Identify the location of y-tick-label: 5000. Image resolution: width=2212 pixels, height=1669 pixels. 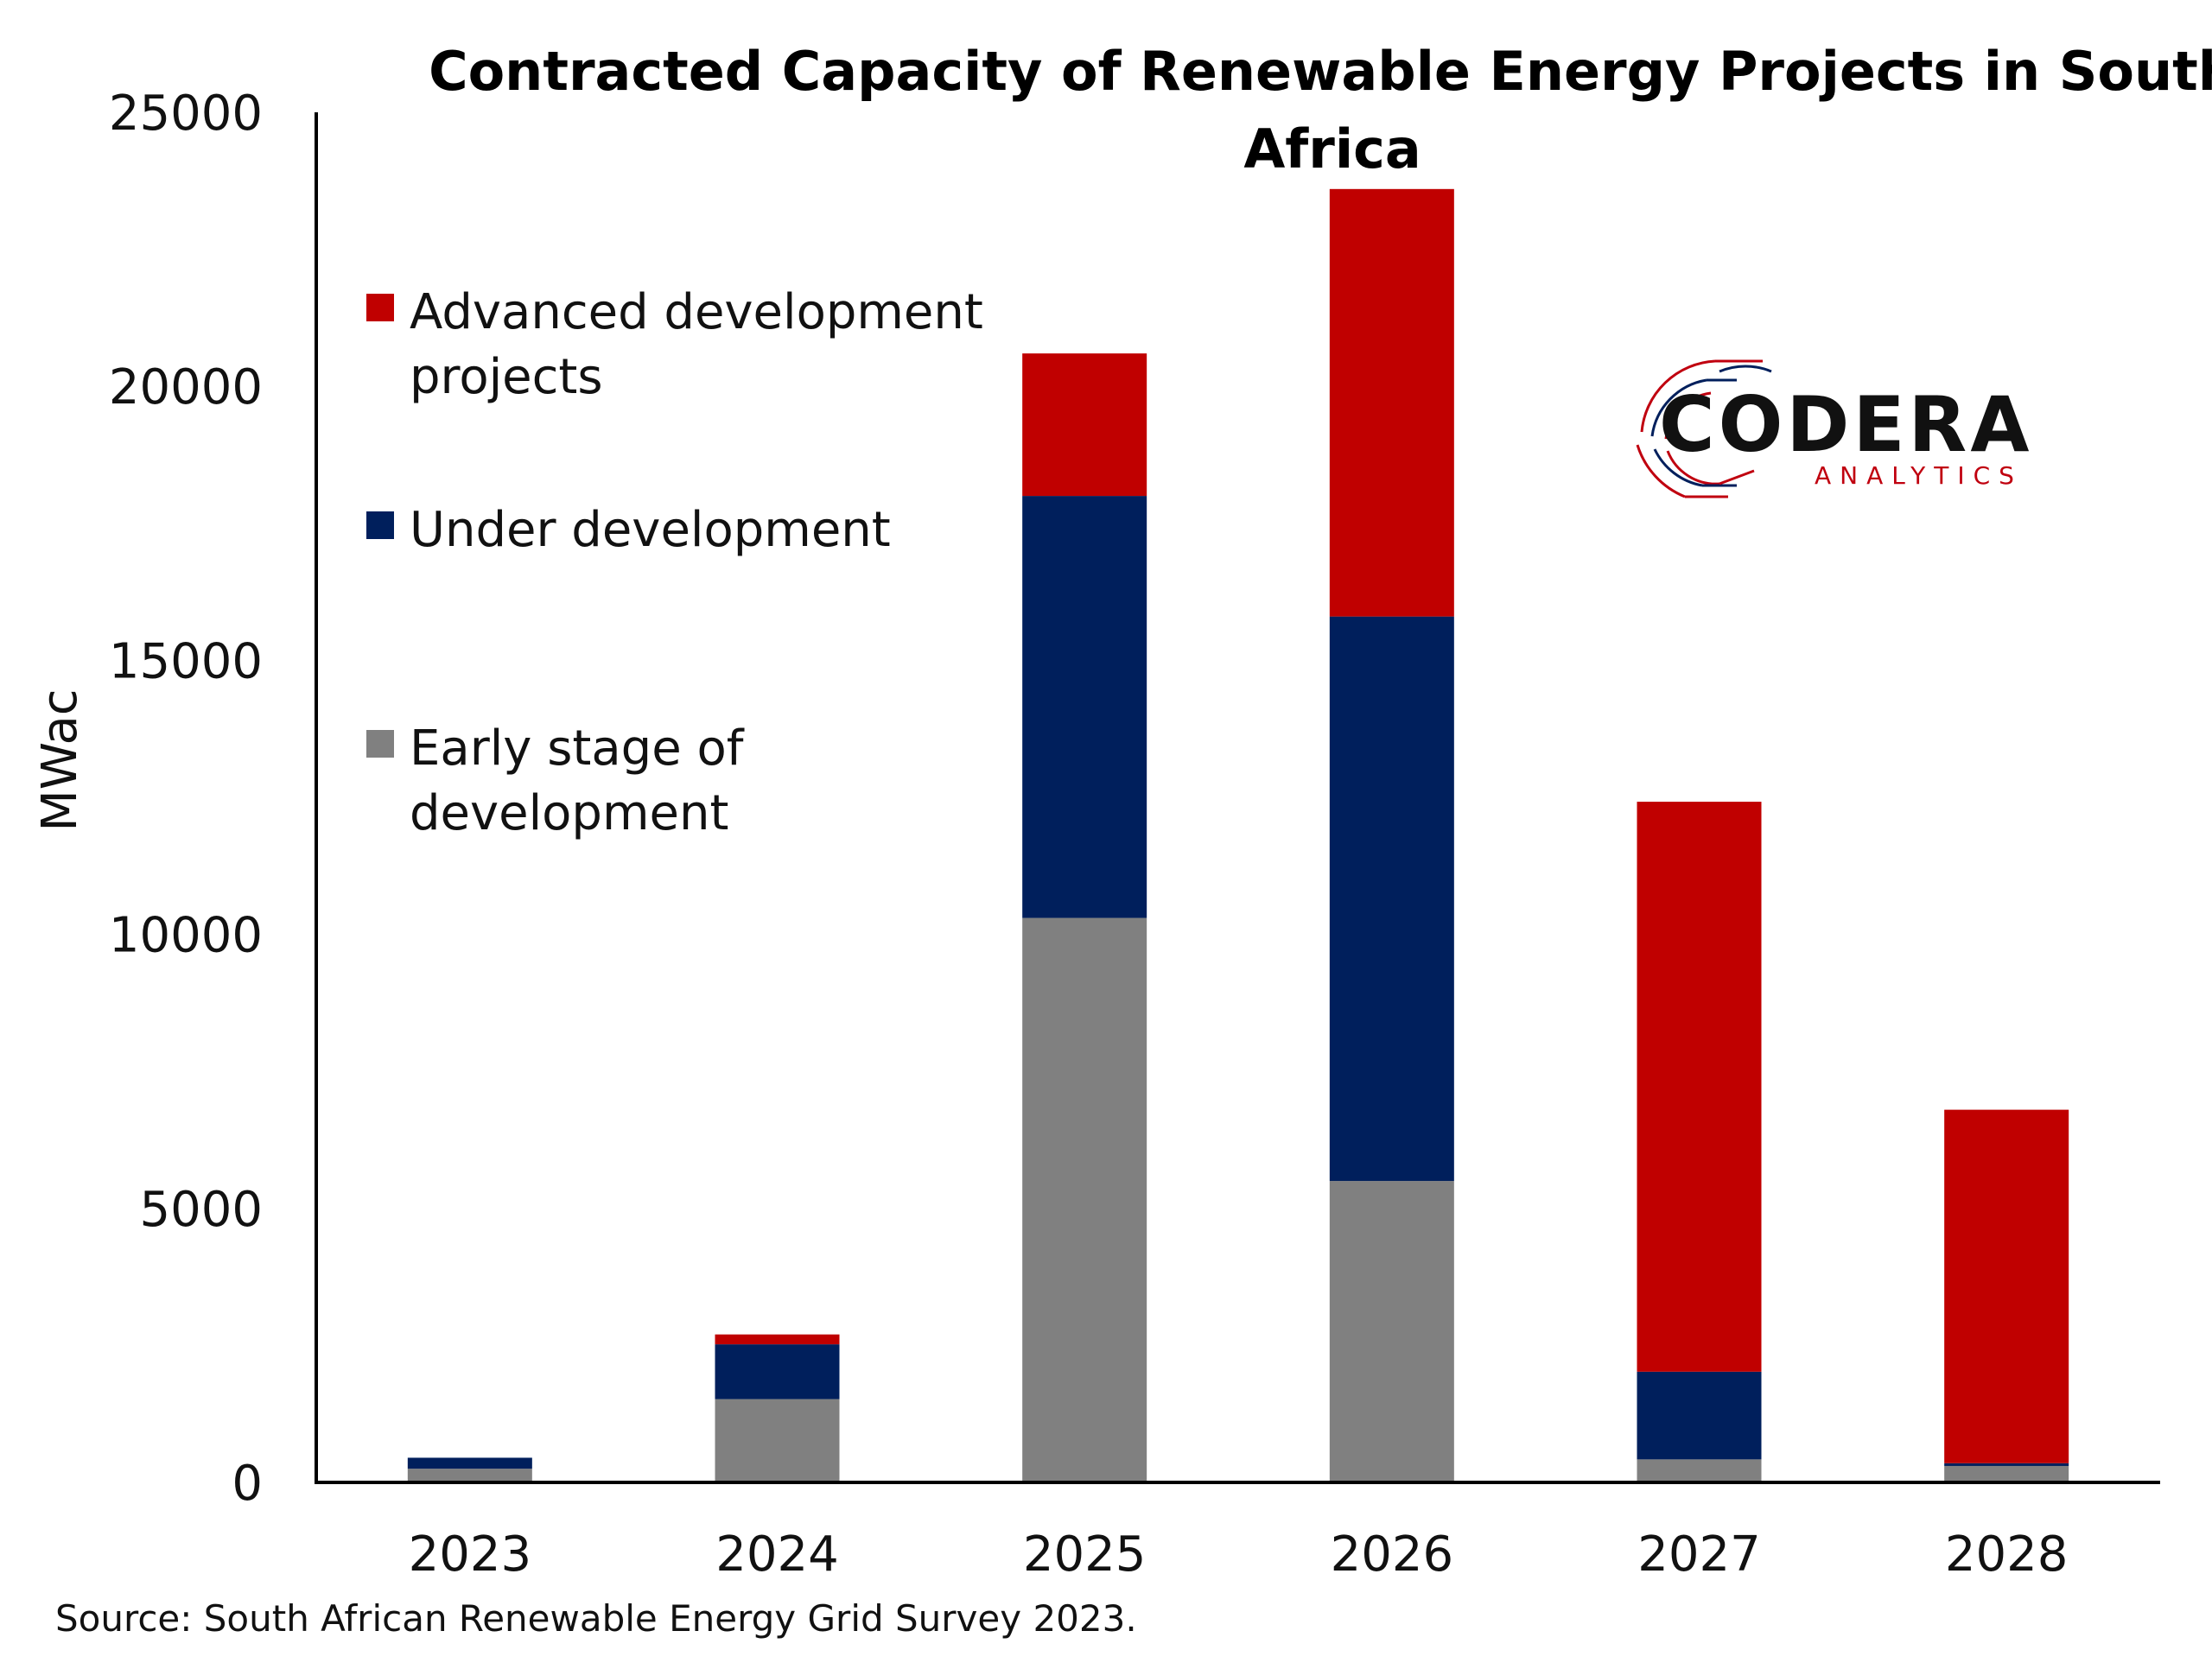
(201, 1210).